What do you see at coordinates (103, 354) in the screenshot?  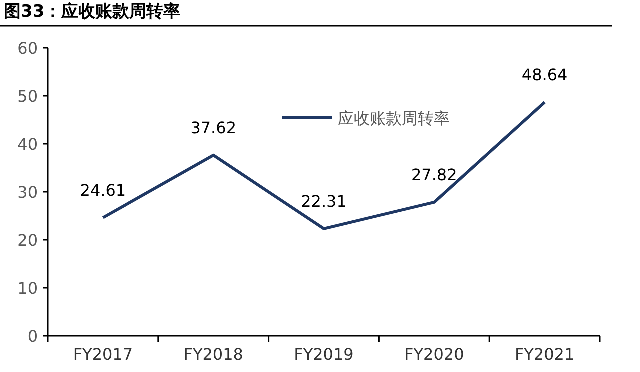 I see `x-tick-label: FY2017` at bounding box center [103, 354].